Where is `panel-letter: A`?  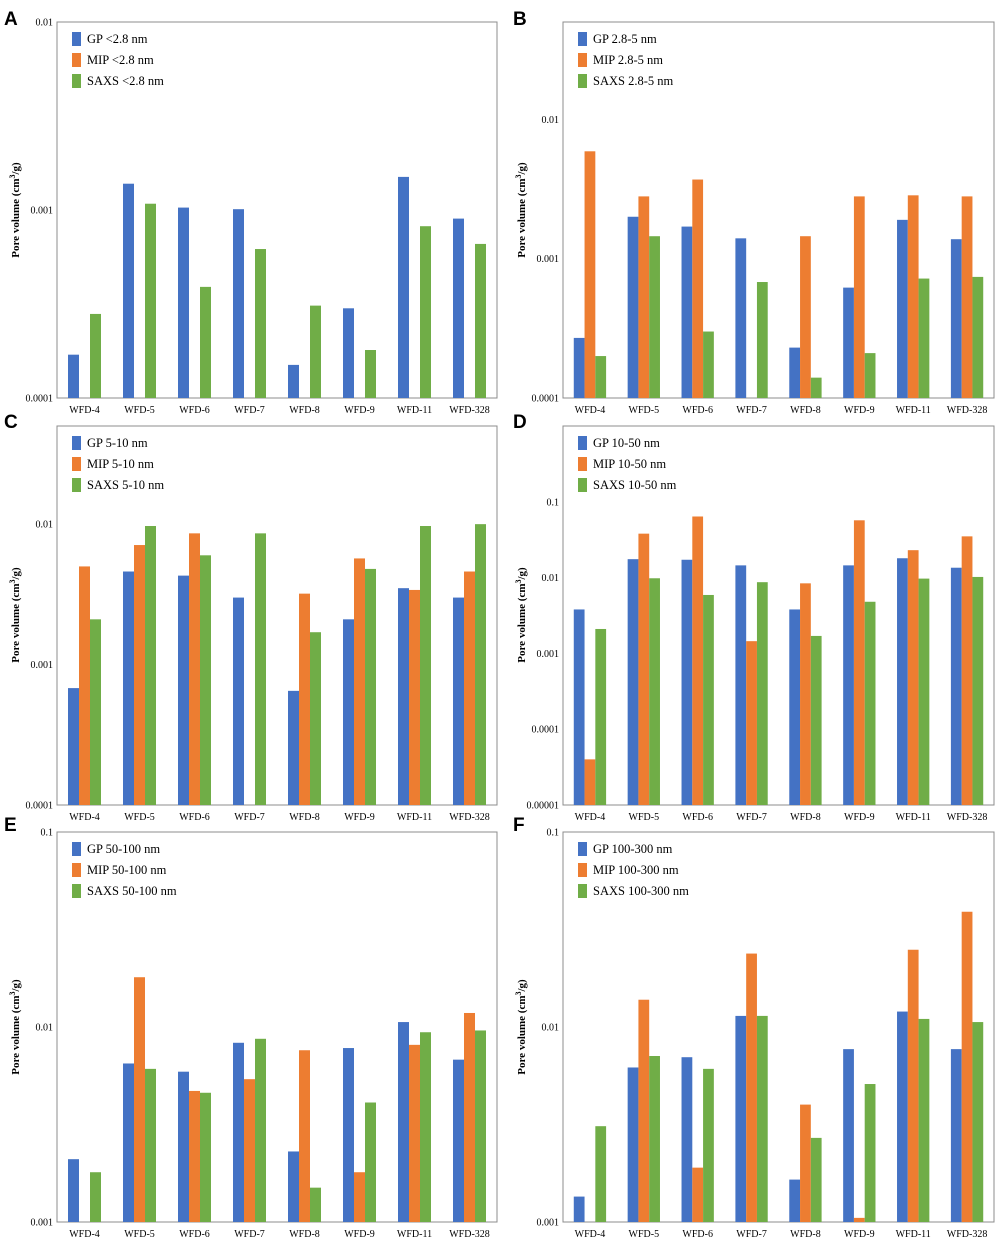
panel-letter: A is located at coordinates (11, 19).